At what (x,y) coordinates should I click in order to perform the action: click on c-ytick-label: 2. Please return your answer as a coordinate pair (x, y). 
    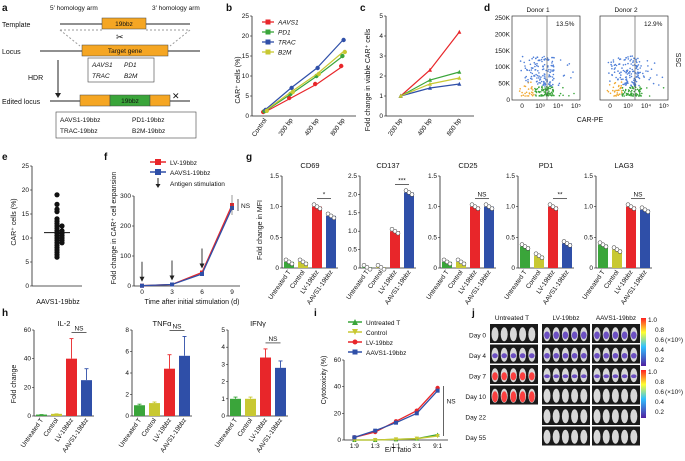
    Looking at the image, I should click on (381, 76).